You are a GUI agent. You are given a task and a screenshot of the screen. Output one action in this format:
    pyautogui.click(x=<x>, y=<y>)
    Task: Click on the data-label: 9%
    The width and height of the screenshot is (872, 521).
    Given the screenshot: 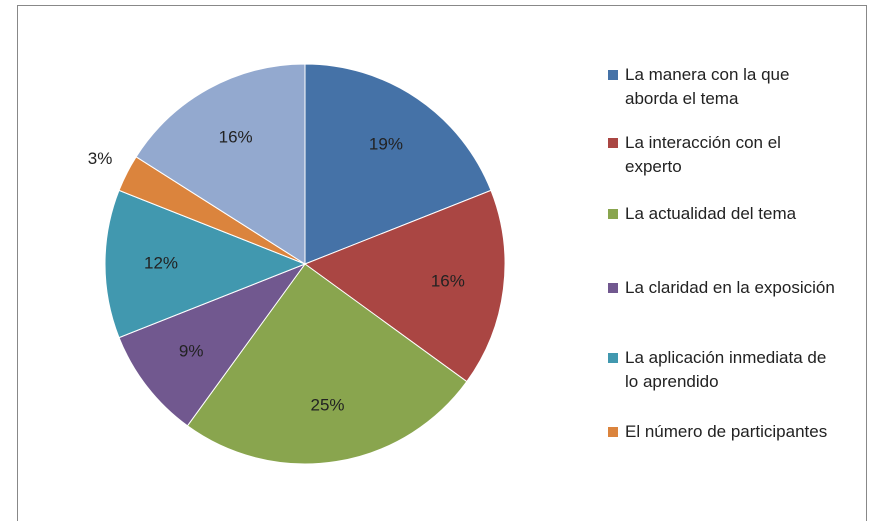 What is the action you would take?
    pyautogui.click(x=191, y=351)
    